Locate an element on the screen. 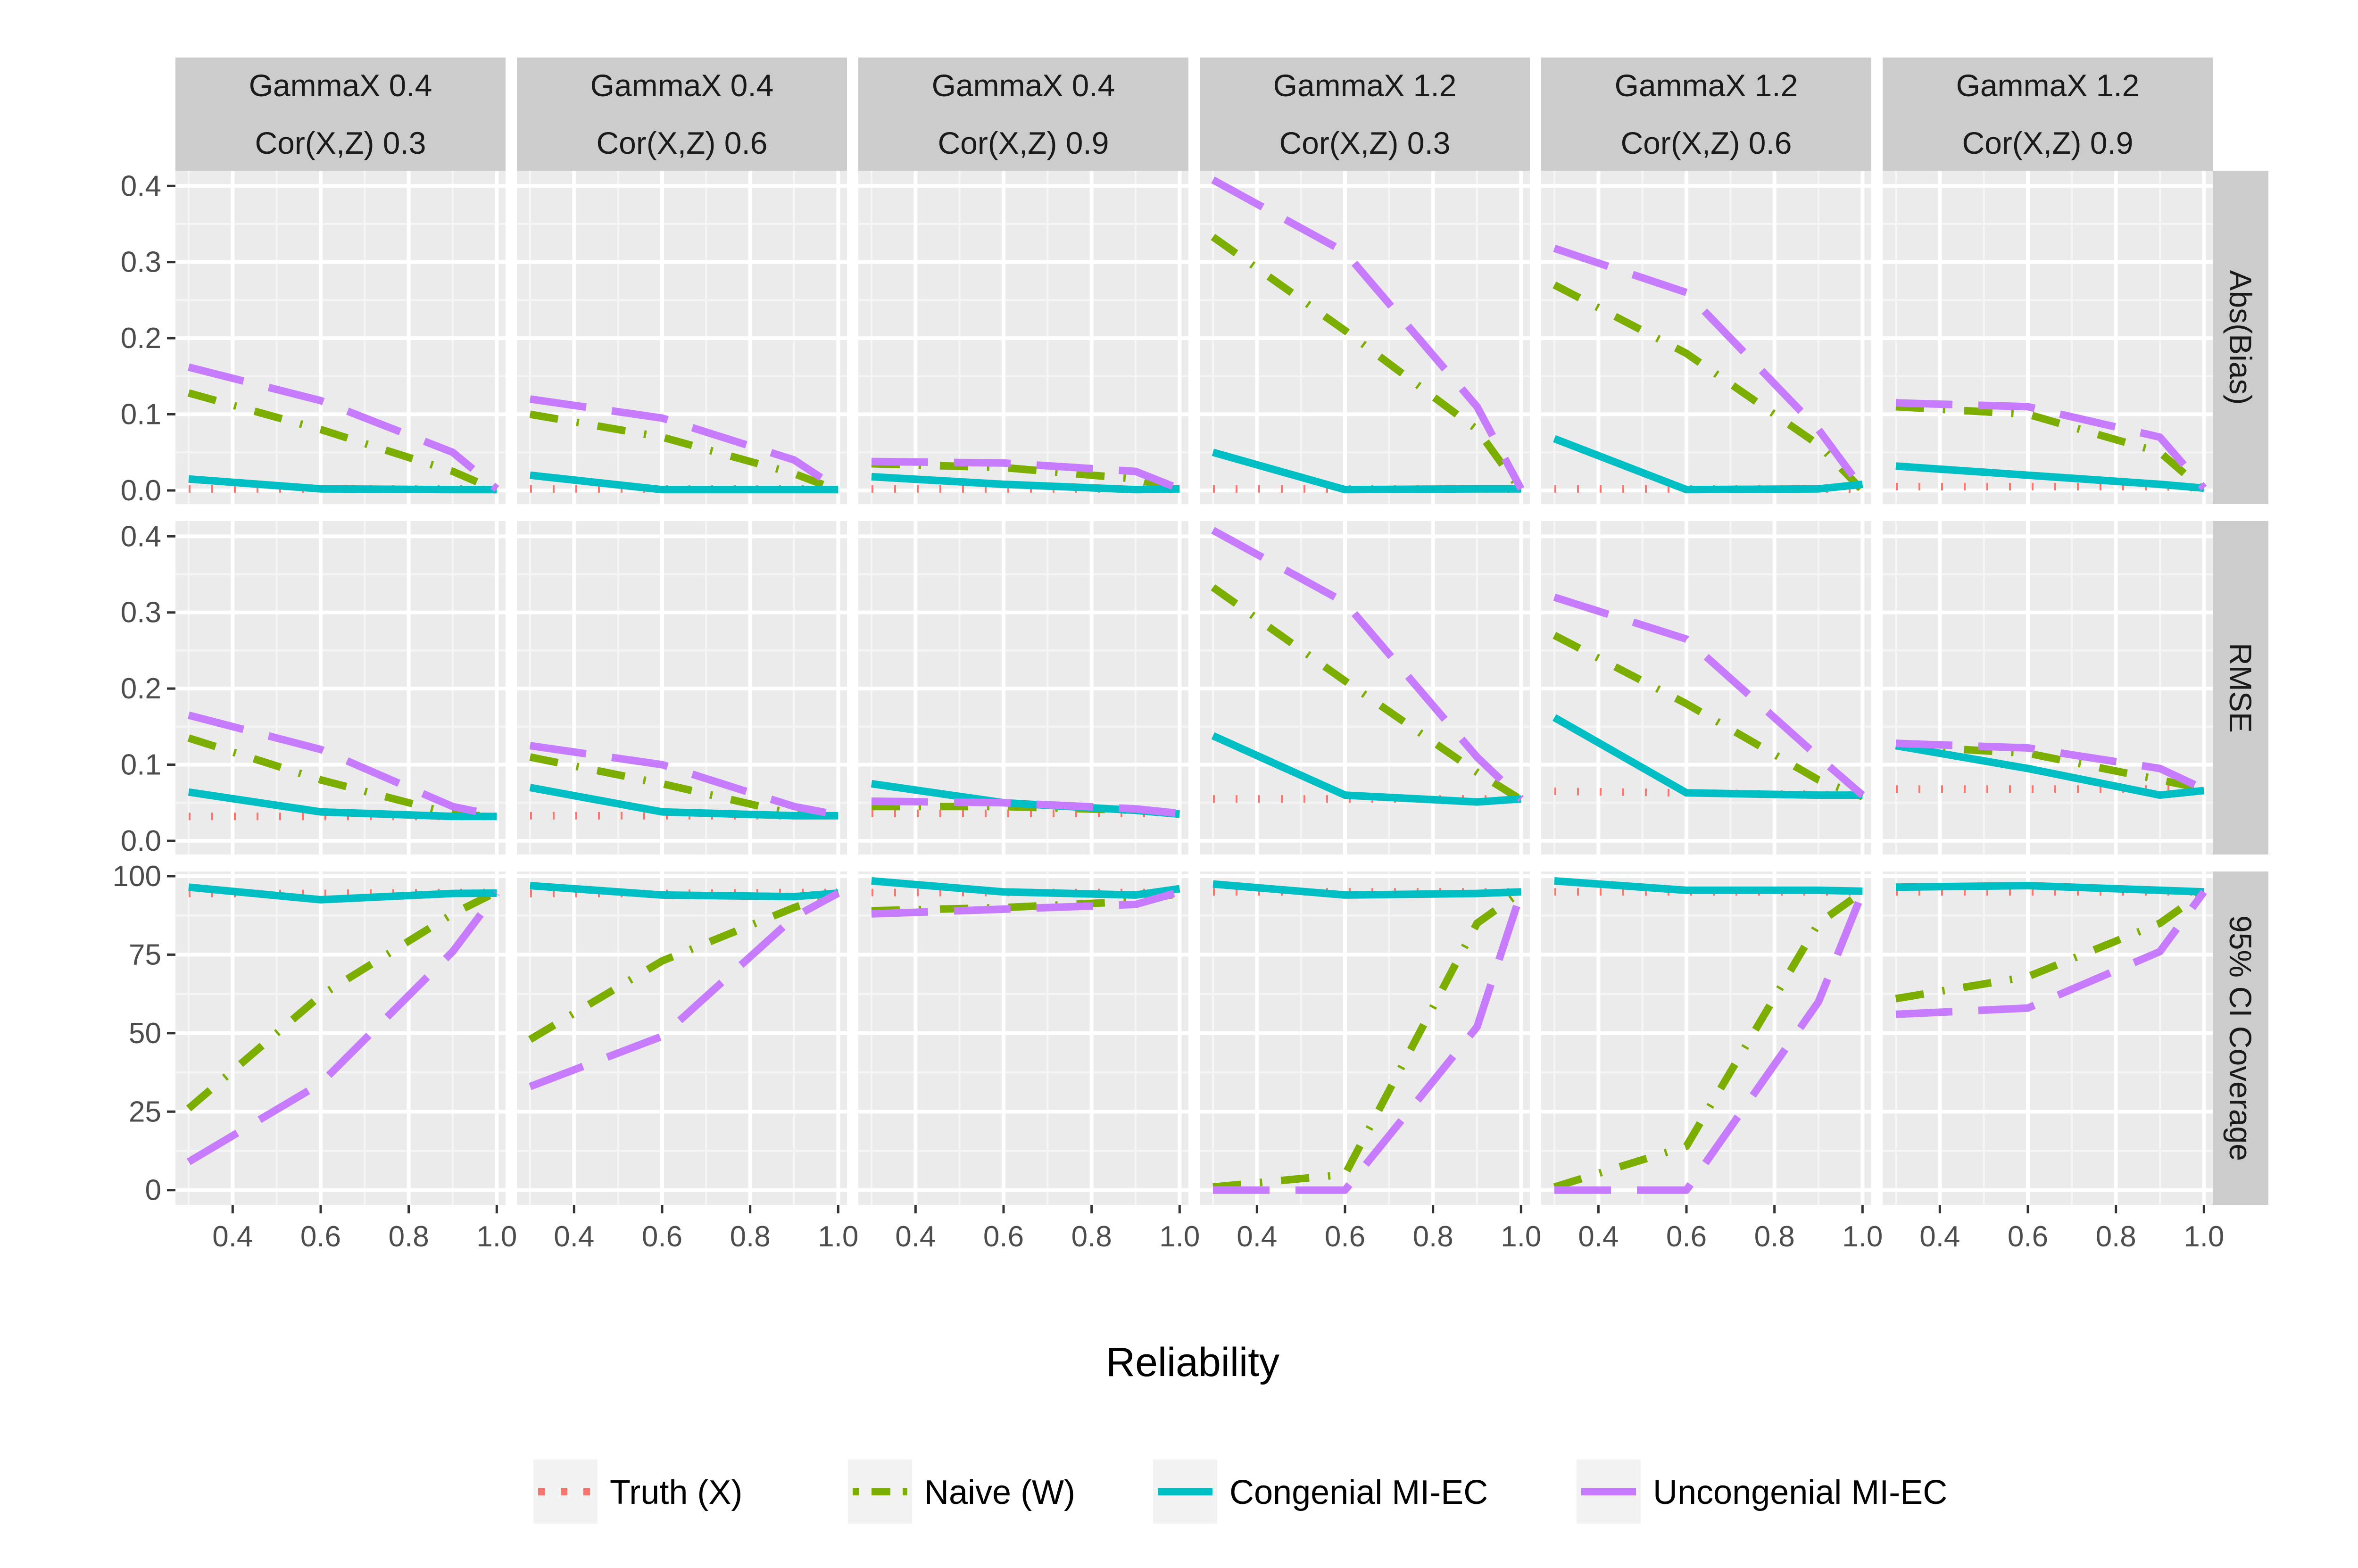  row-strip-2: 95% CI Coverage is located at coordinates (2240, 1038).